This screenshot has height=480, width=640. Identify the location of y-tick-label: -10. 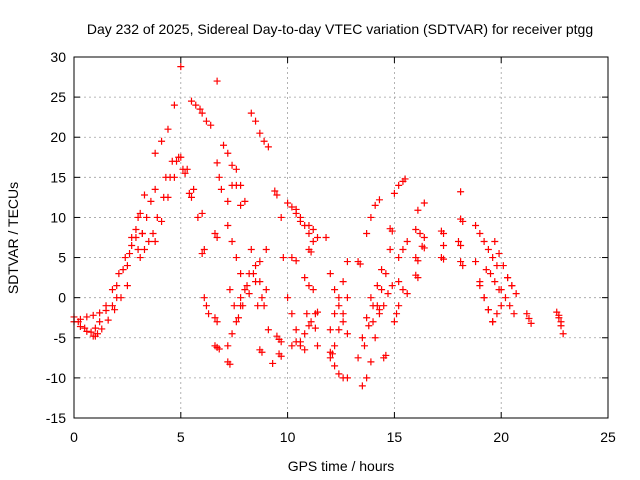
(56, 378).